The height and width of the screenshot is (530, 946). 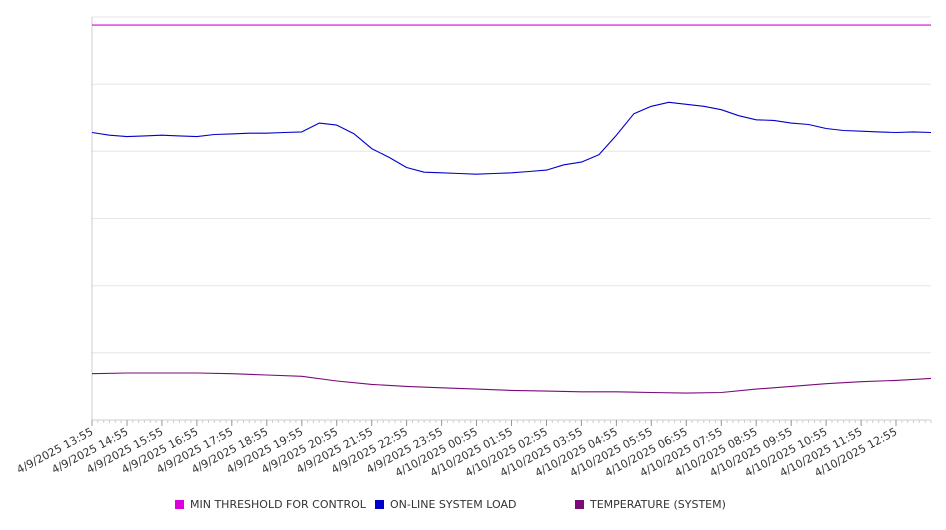 I want to click on series-line-on-line-system-load, so click(x=511, y=138).